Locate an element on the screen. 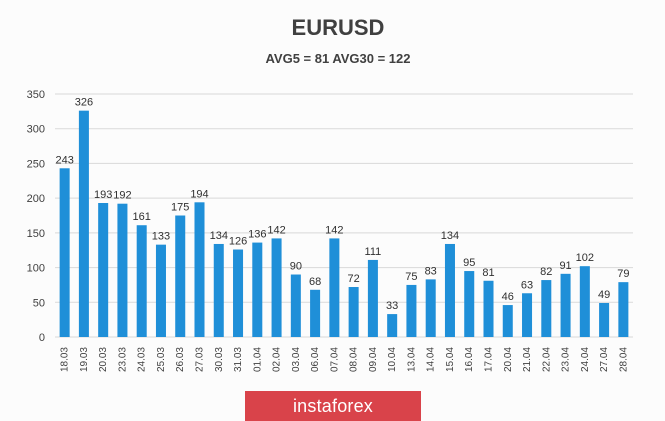  data-label: 63 is located at coordinates (527, 285).